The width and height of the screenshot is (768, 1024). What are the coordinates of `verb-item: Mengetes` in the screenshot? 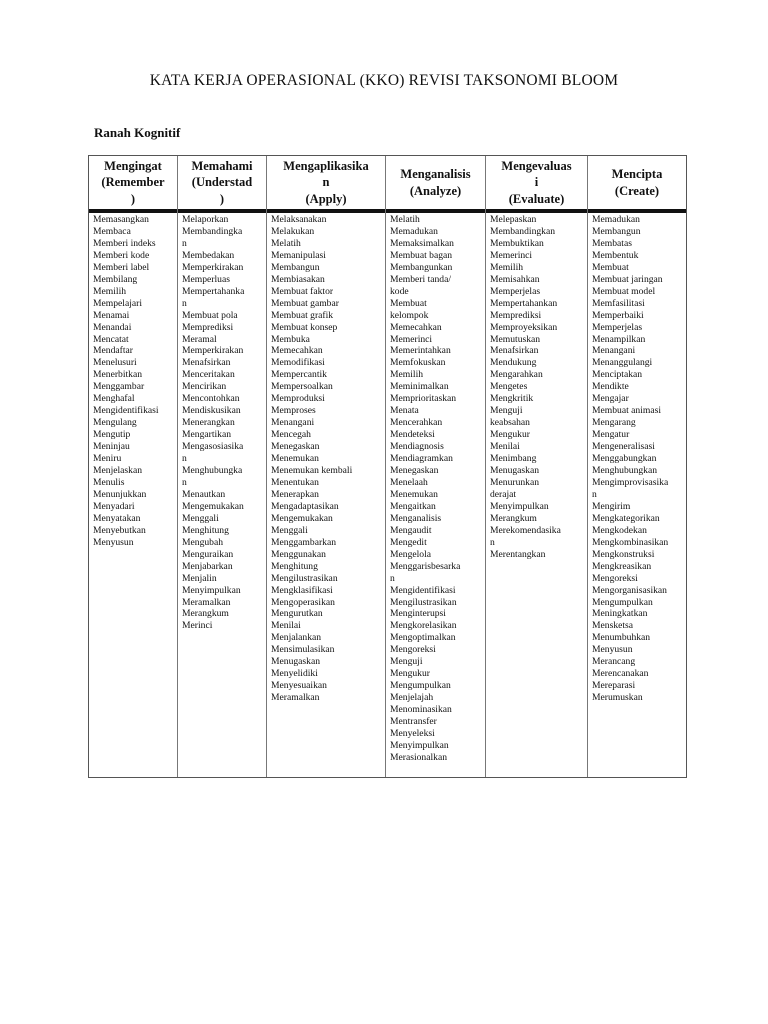 It's located at (509, 387).